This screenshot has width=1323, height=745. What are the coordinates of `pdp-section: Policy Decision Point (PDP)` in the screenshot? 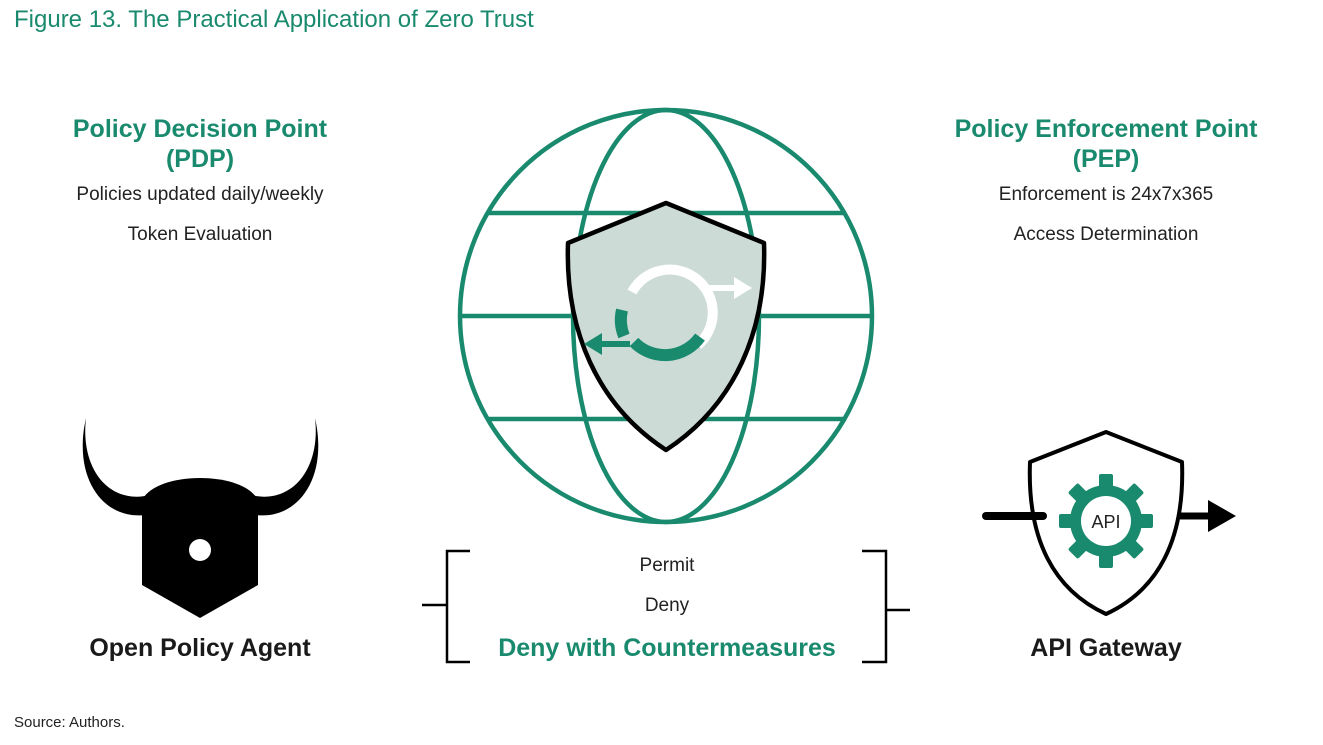 It's located at (200, 144).